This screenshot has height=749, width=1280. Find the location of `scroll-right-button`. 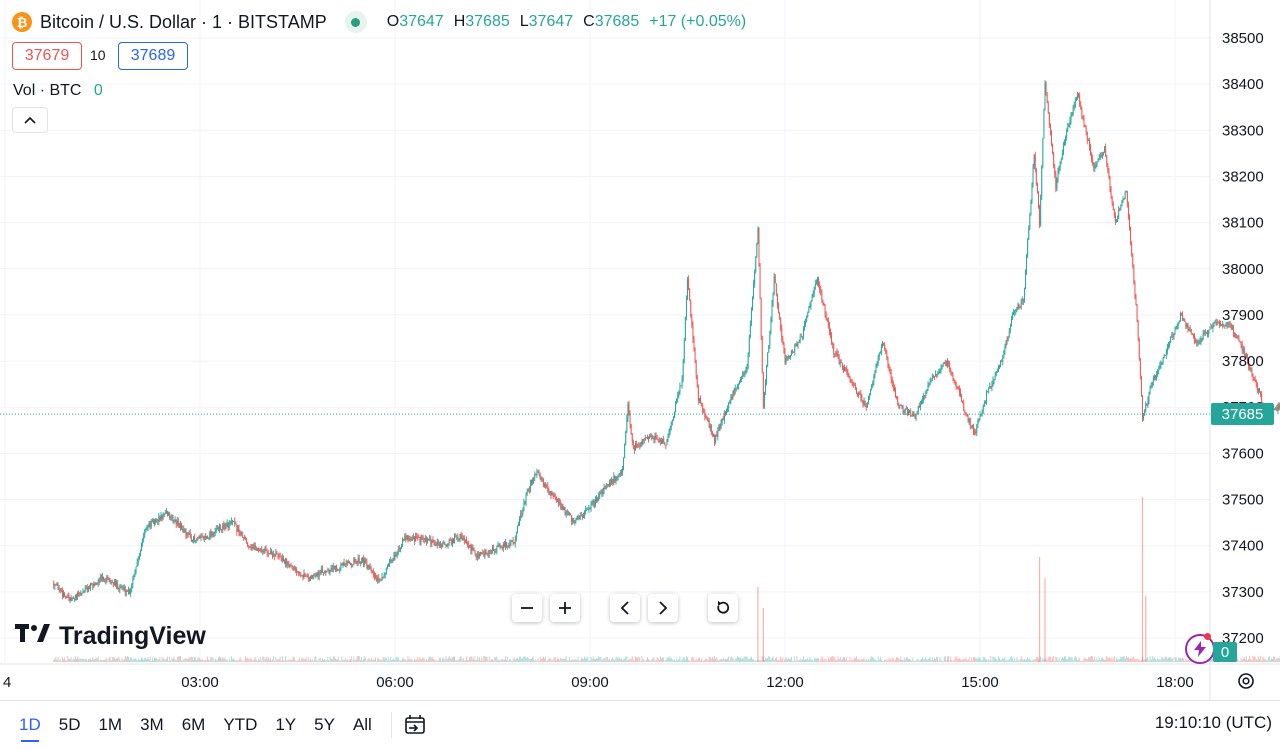

scroll-right-button is located at coordinates (663, 608).